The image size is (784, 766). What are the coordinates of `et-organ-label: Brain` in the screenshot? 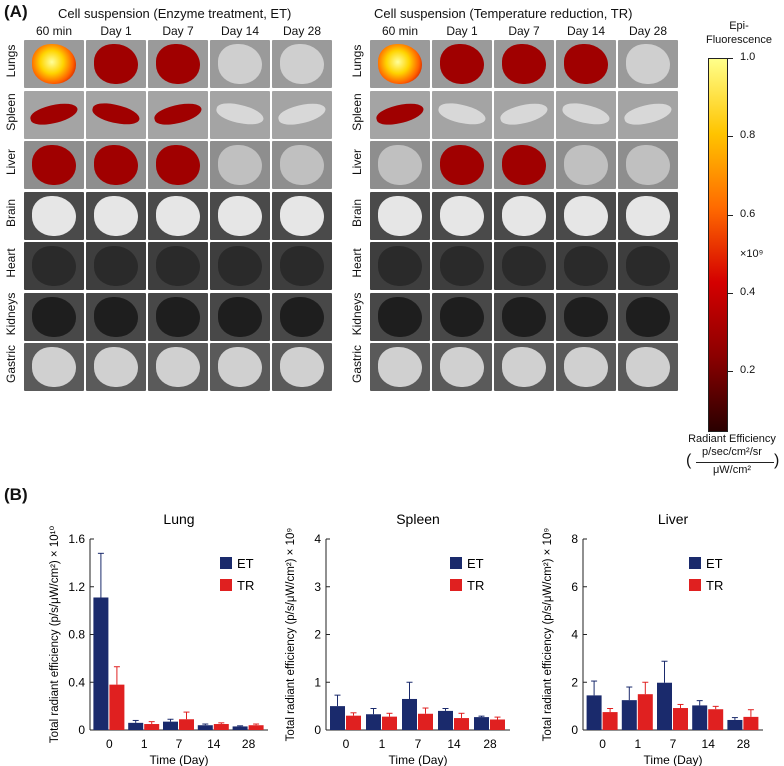 It's located at (11, 212).